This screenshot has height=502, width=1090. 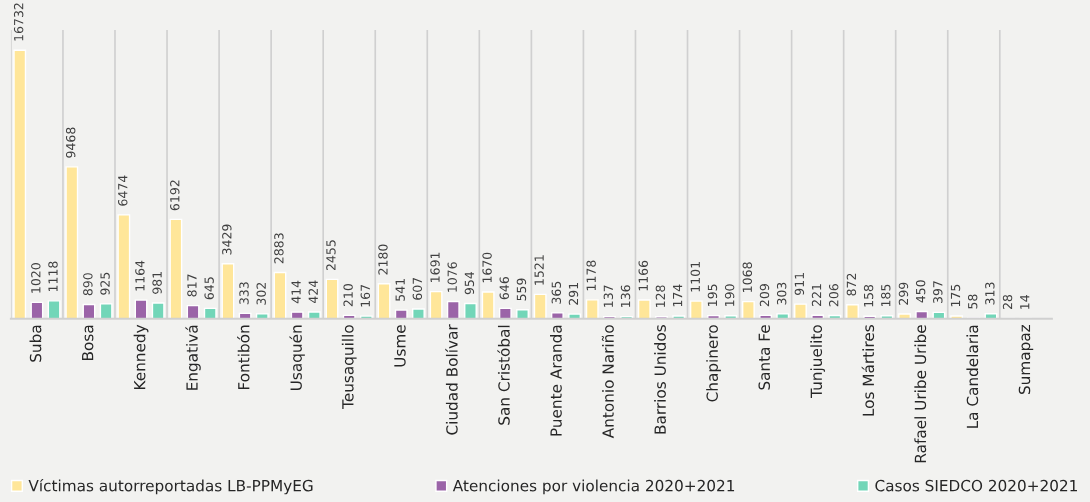 What do you see at coordinates (920, 291) in the screenshot?
I see `data-label: 450` at bounding box center [920, 291].